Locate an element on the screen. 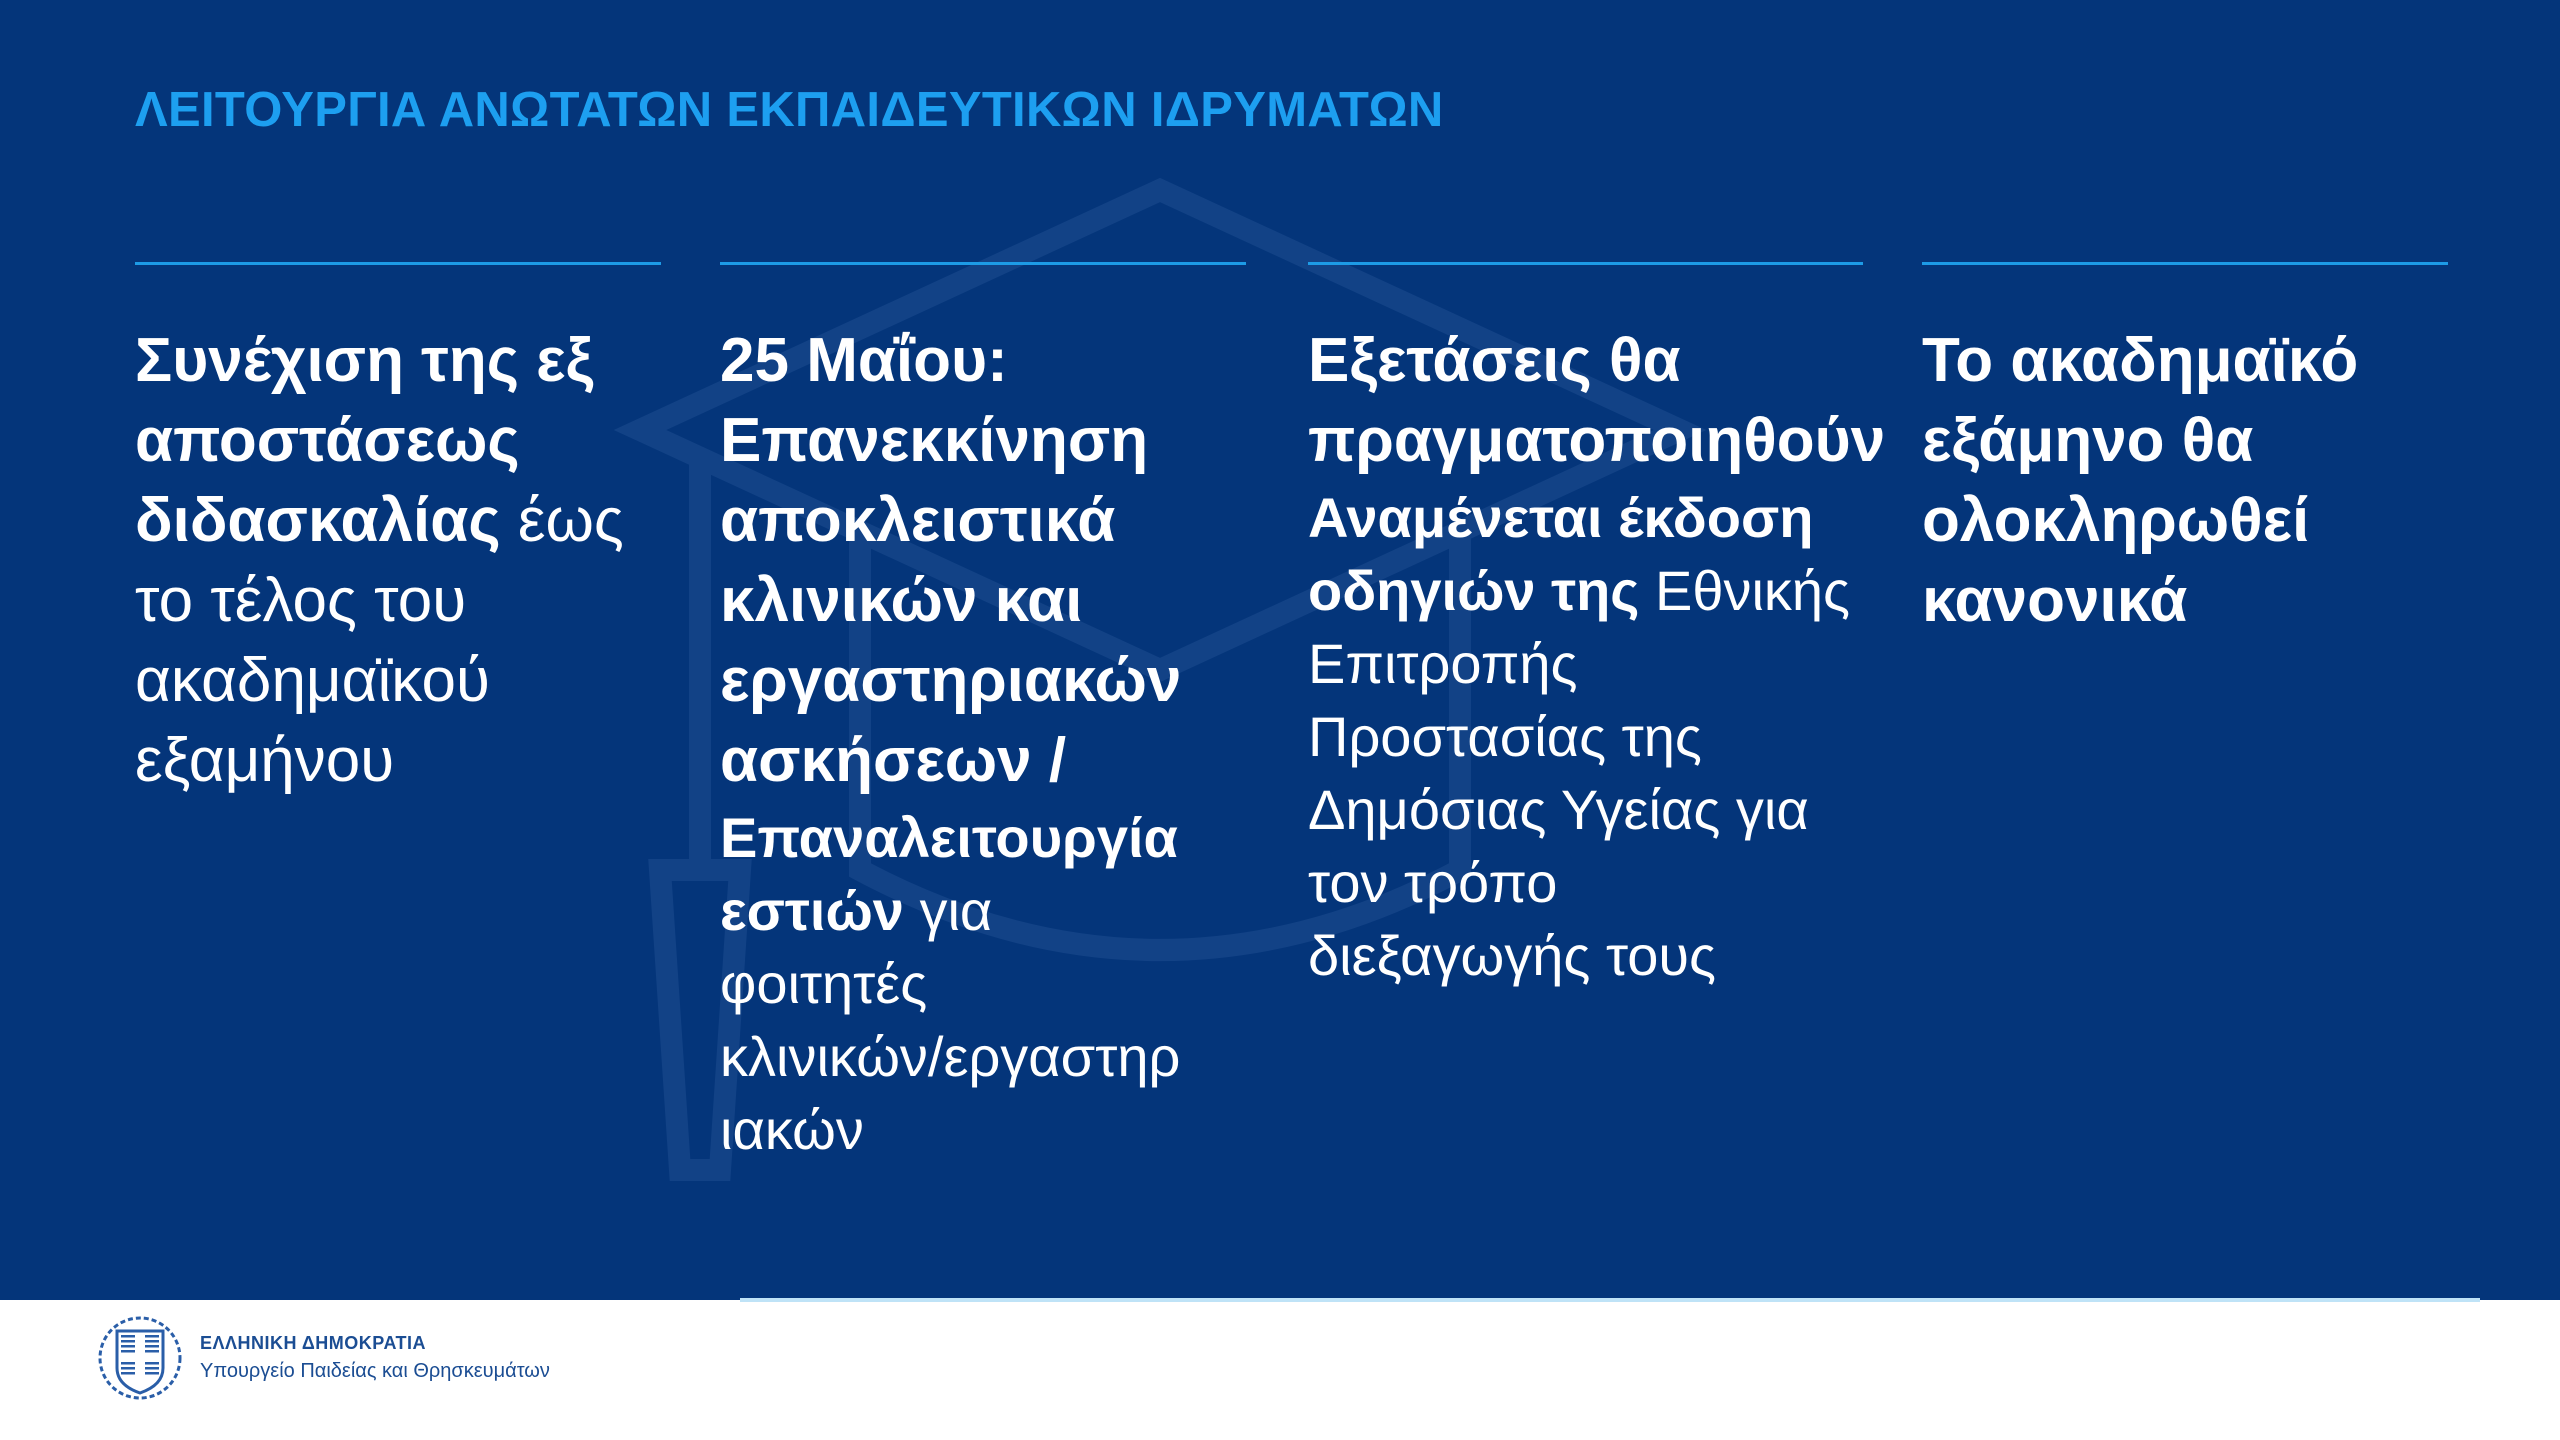 This screenshot has height=1440, width=2560. regular-text: ιακών is located at coordinates (792, 1129).